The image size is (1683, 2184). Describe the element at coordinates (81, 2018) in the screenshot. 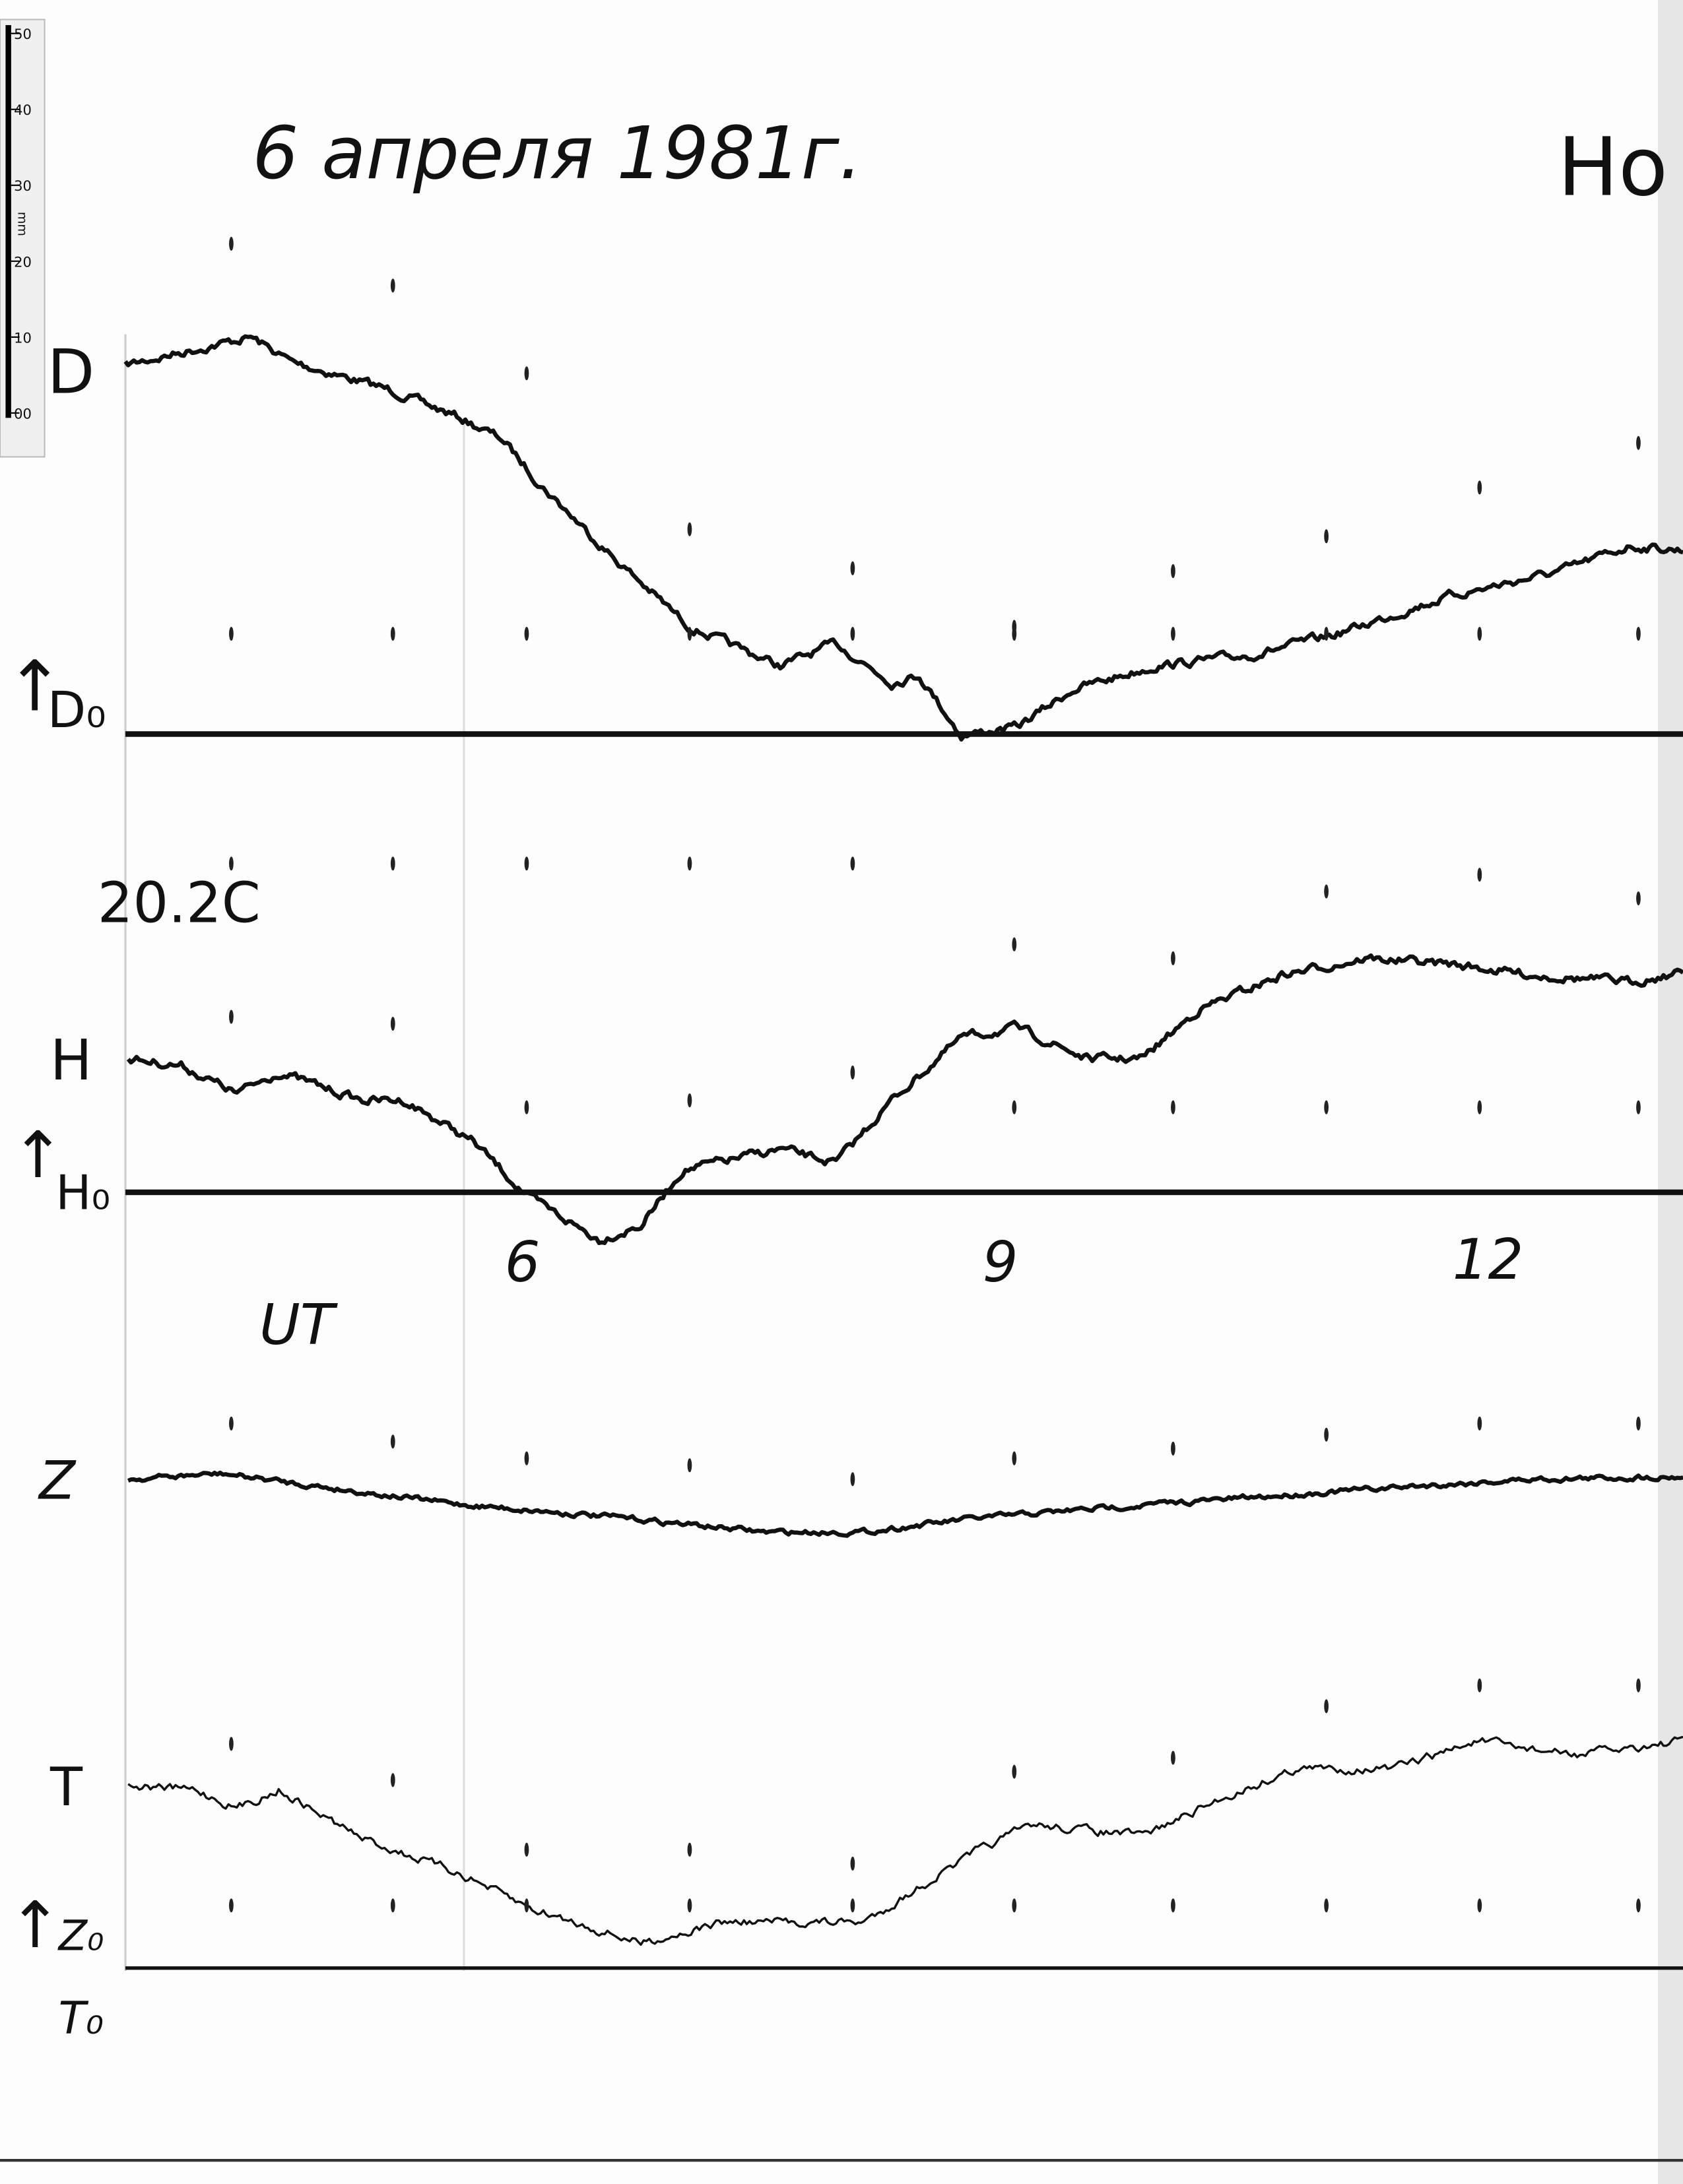

I see `label-t0: T₀` at that location.